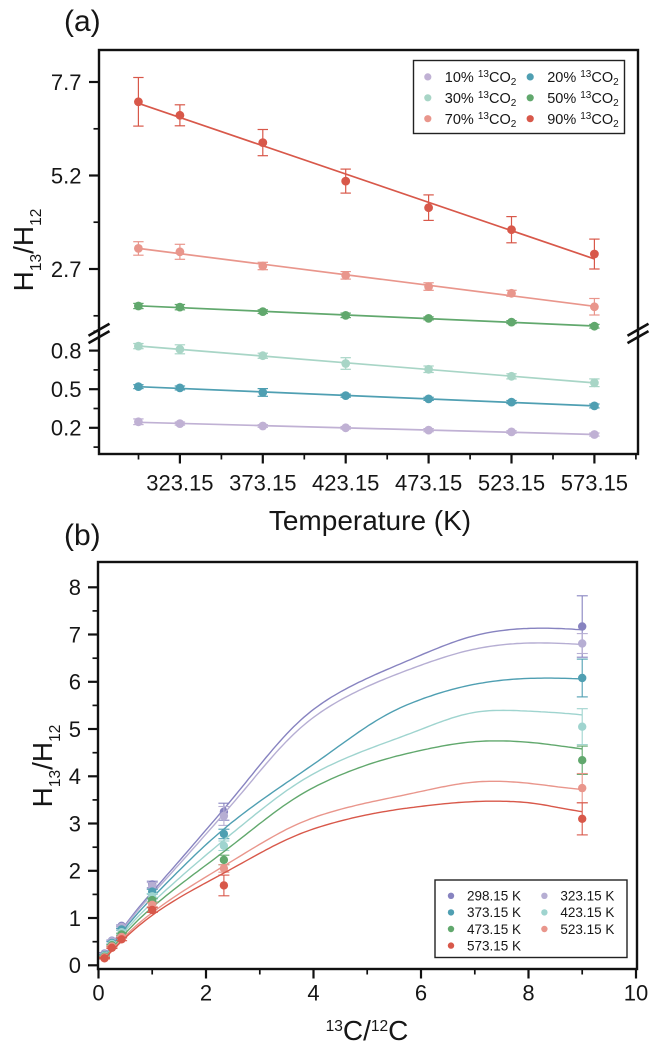  I want to click on svg-text: 473.15 K, so click(494, 929).